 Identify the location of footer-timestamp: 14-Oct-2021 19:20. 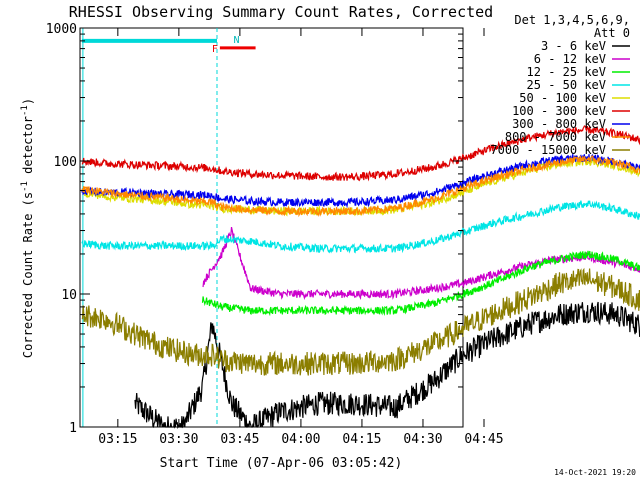
(595, 472).